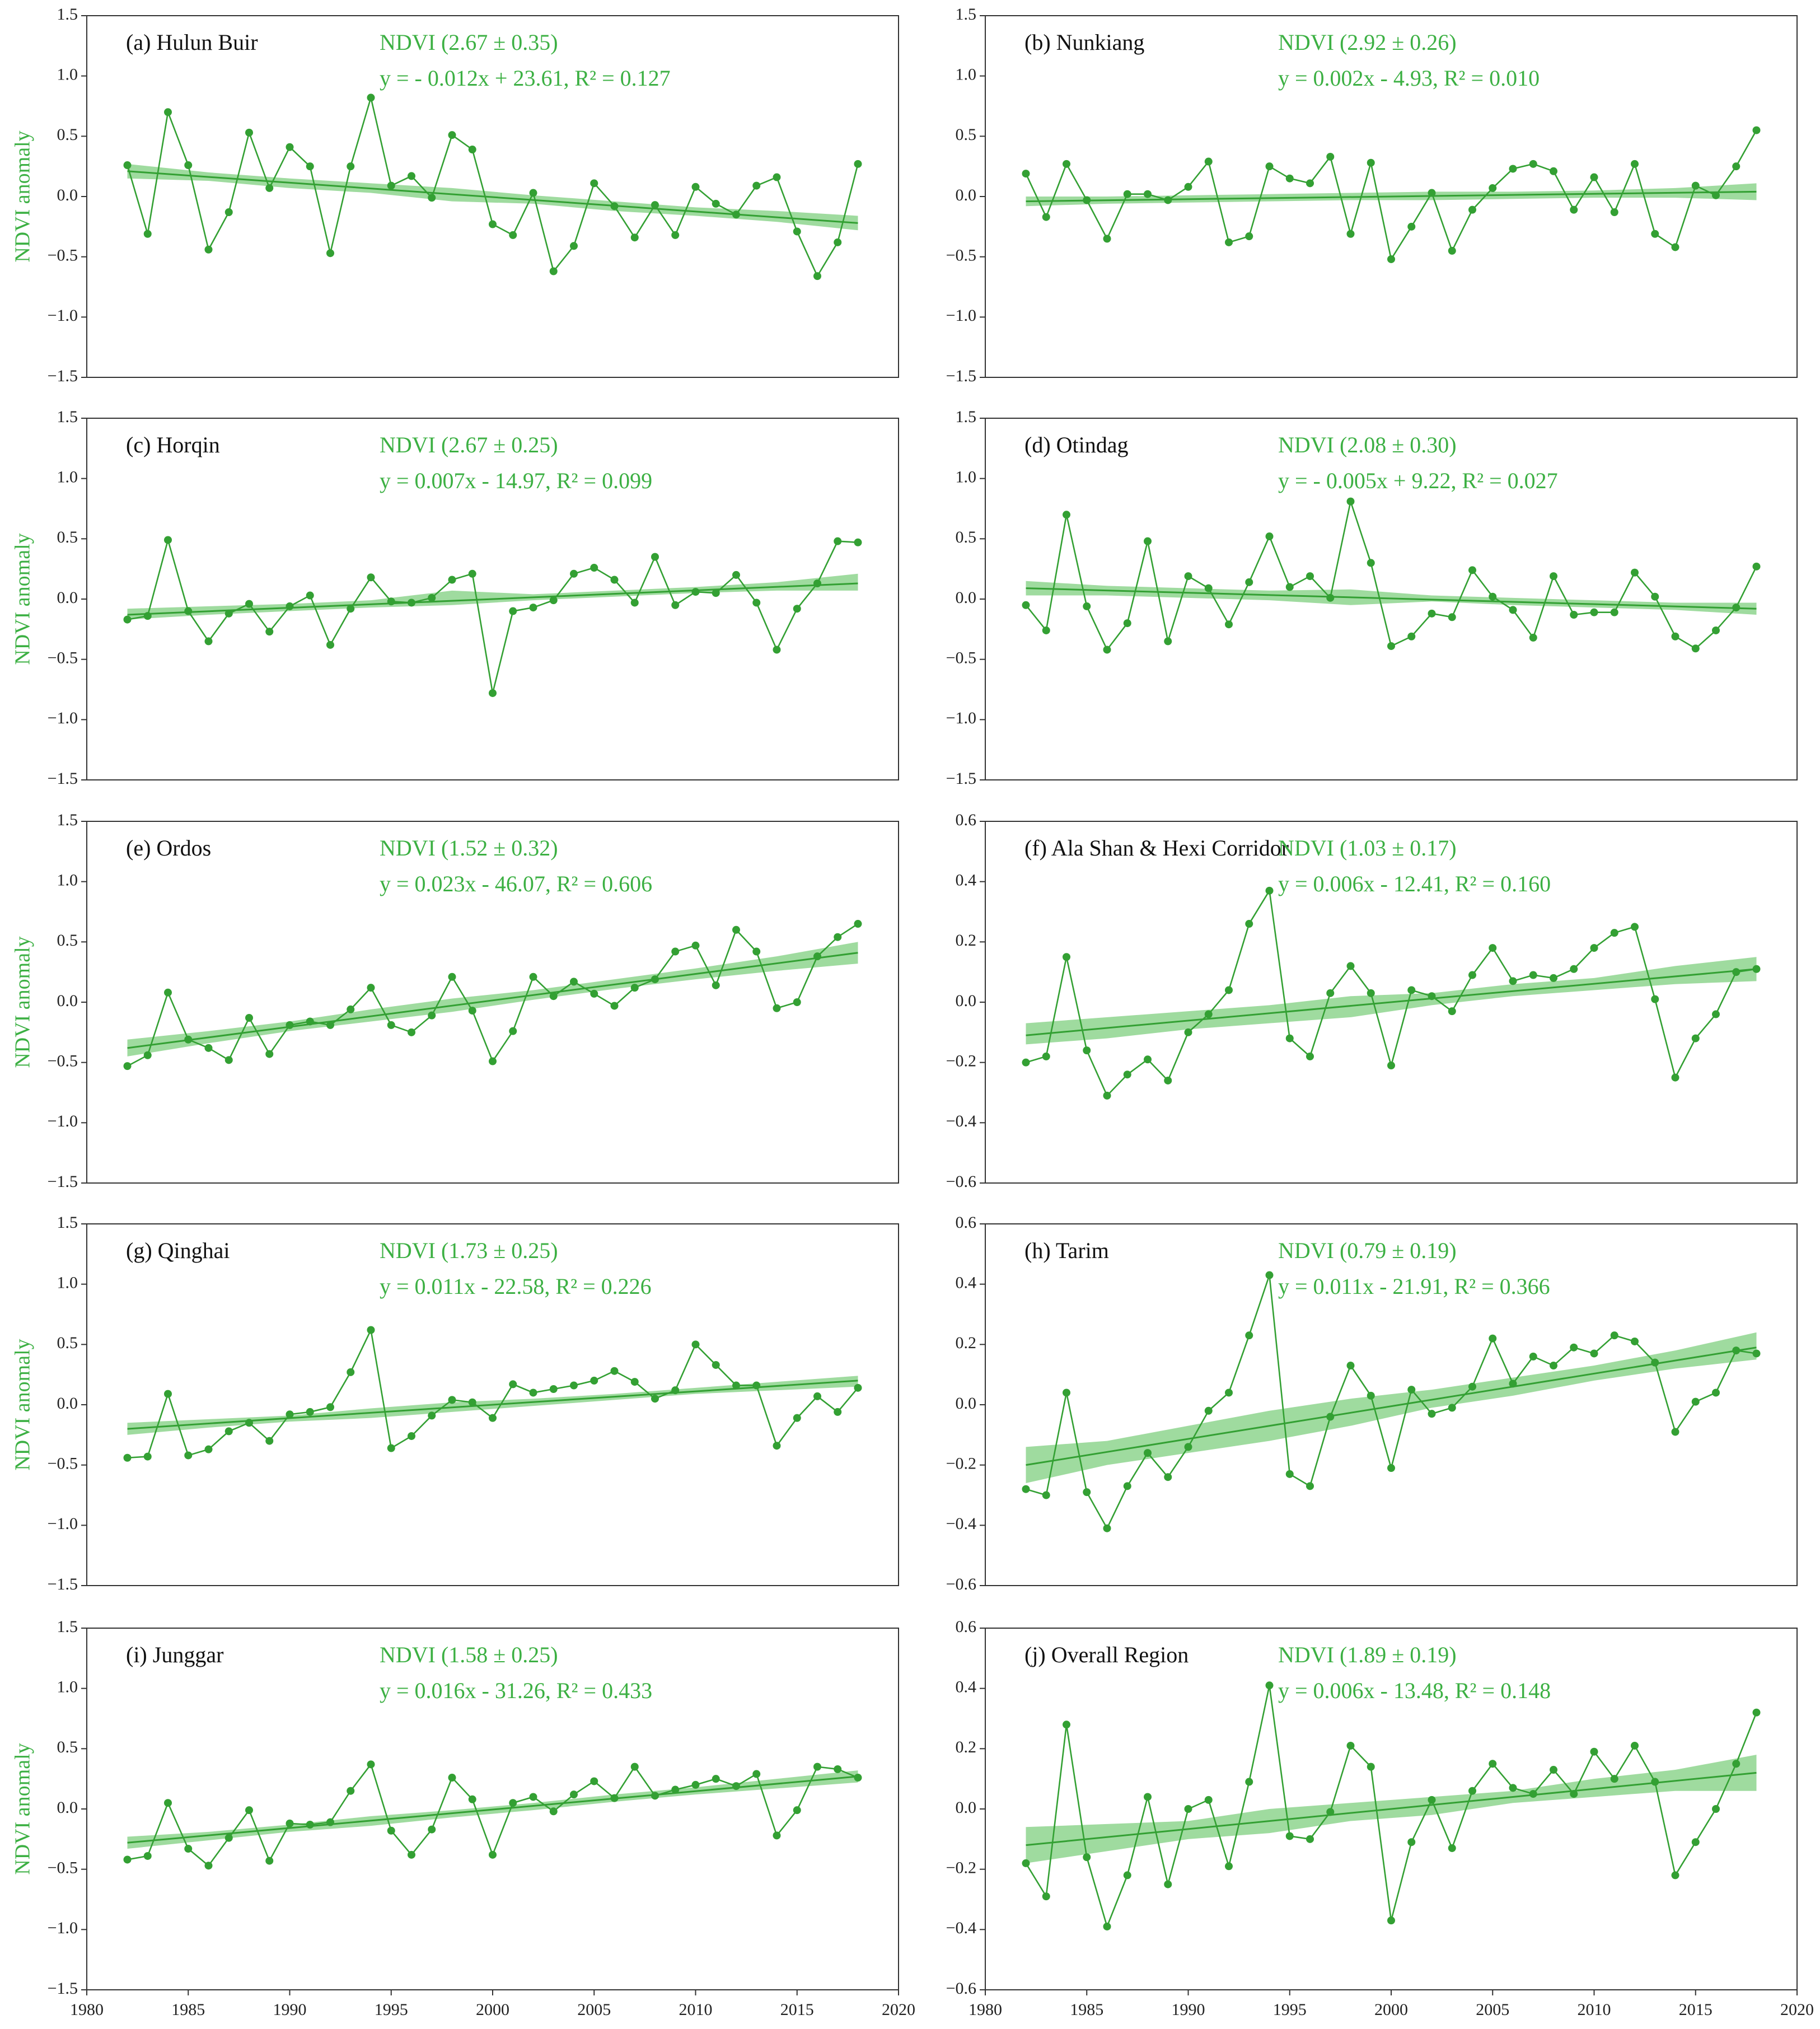 The width and height of the screenshot is (1820, 2029). Describe the element at coordinates (1290, 2010) in the screenshot. I see `x-tick-label: 1995` at that location.